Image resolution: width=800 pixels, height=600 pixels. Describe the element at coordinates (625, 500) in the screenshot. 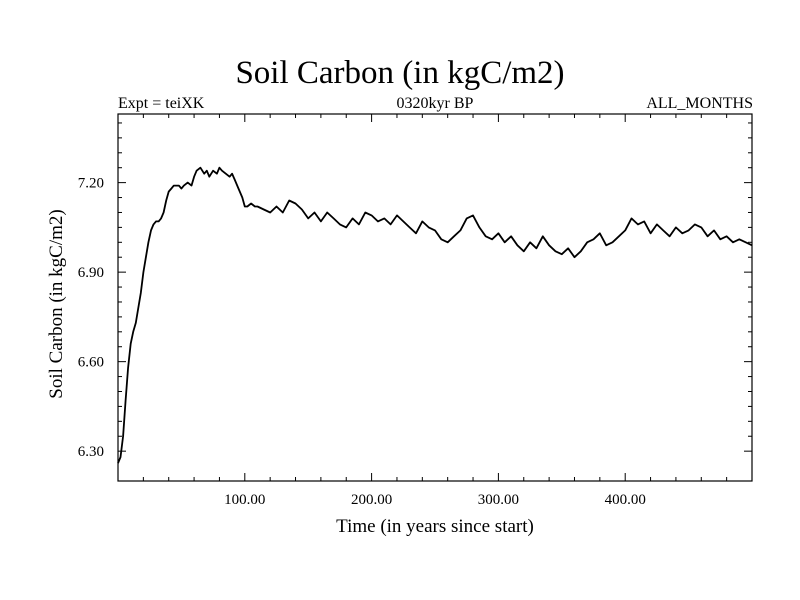

I see `x-tick-label: 400.00` at that location.